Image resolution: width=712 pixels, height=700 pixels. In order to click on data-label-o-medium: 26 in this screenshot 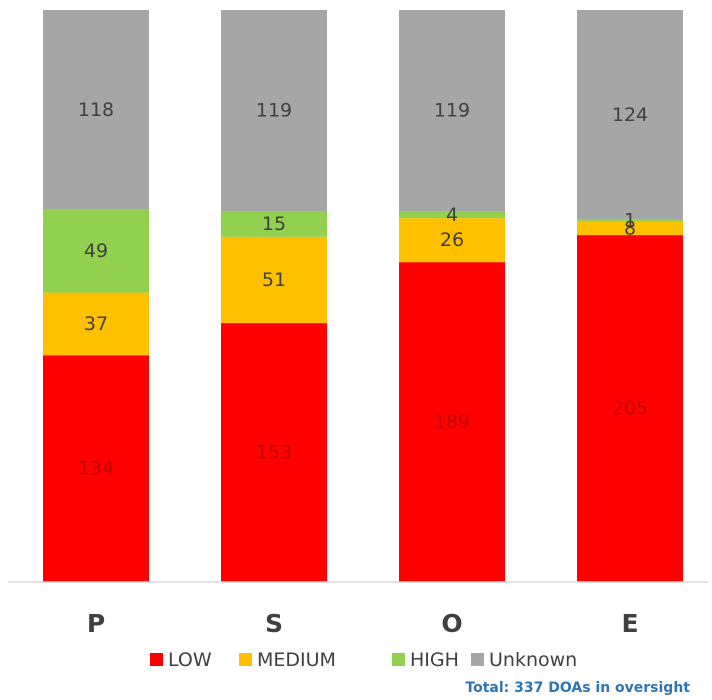, I will do `click(452, 240)`.